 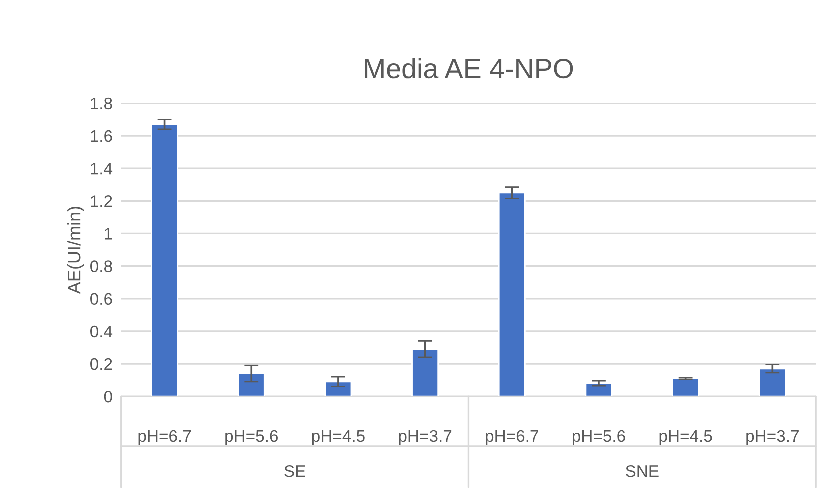 I want to click on y-tick-label: 0.8, so click(x=101, y=266).